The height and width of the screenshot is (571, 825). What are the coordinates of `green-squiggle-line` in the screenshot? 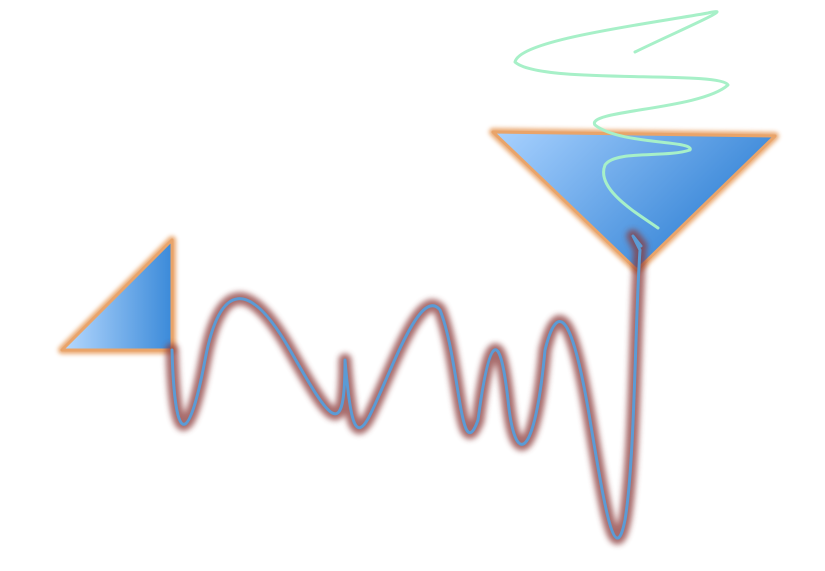 It's located at (621, 120).